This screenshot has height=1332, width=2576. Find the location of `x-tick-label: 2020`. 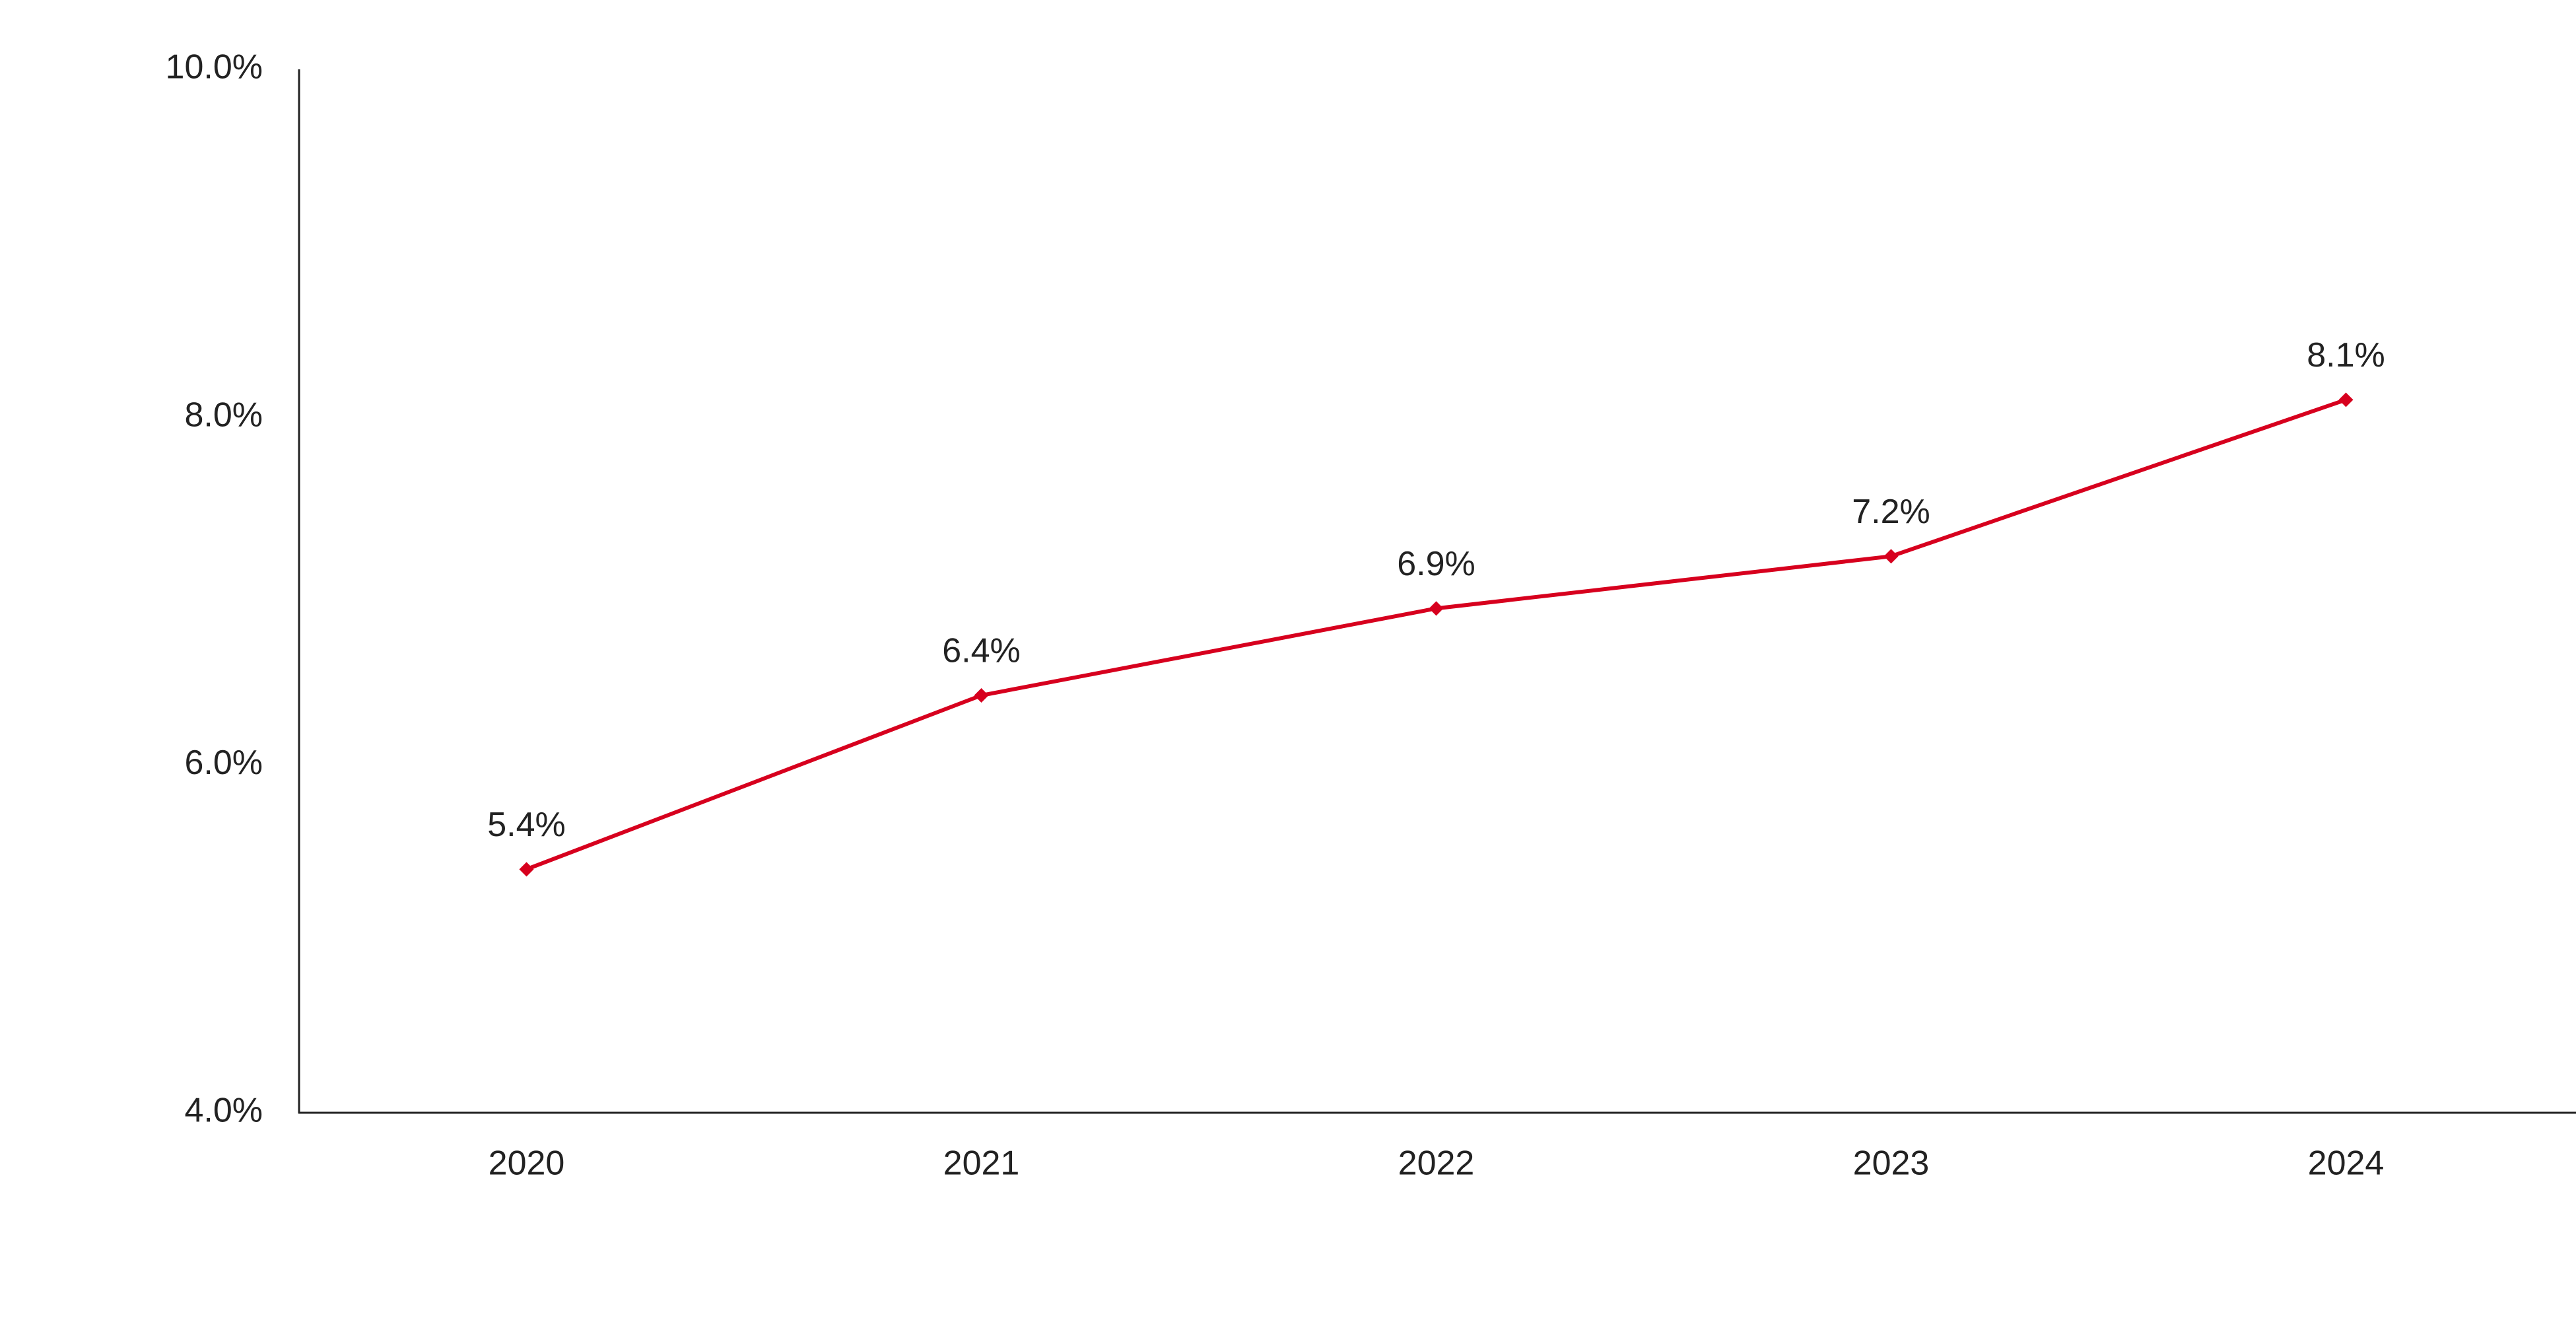

x-tick-label: 2020 is located at coordinates (527, 1163).